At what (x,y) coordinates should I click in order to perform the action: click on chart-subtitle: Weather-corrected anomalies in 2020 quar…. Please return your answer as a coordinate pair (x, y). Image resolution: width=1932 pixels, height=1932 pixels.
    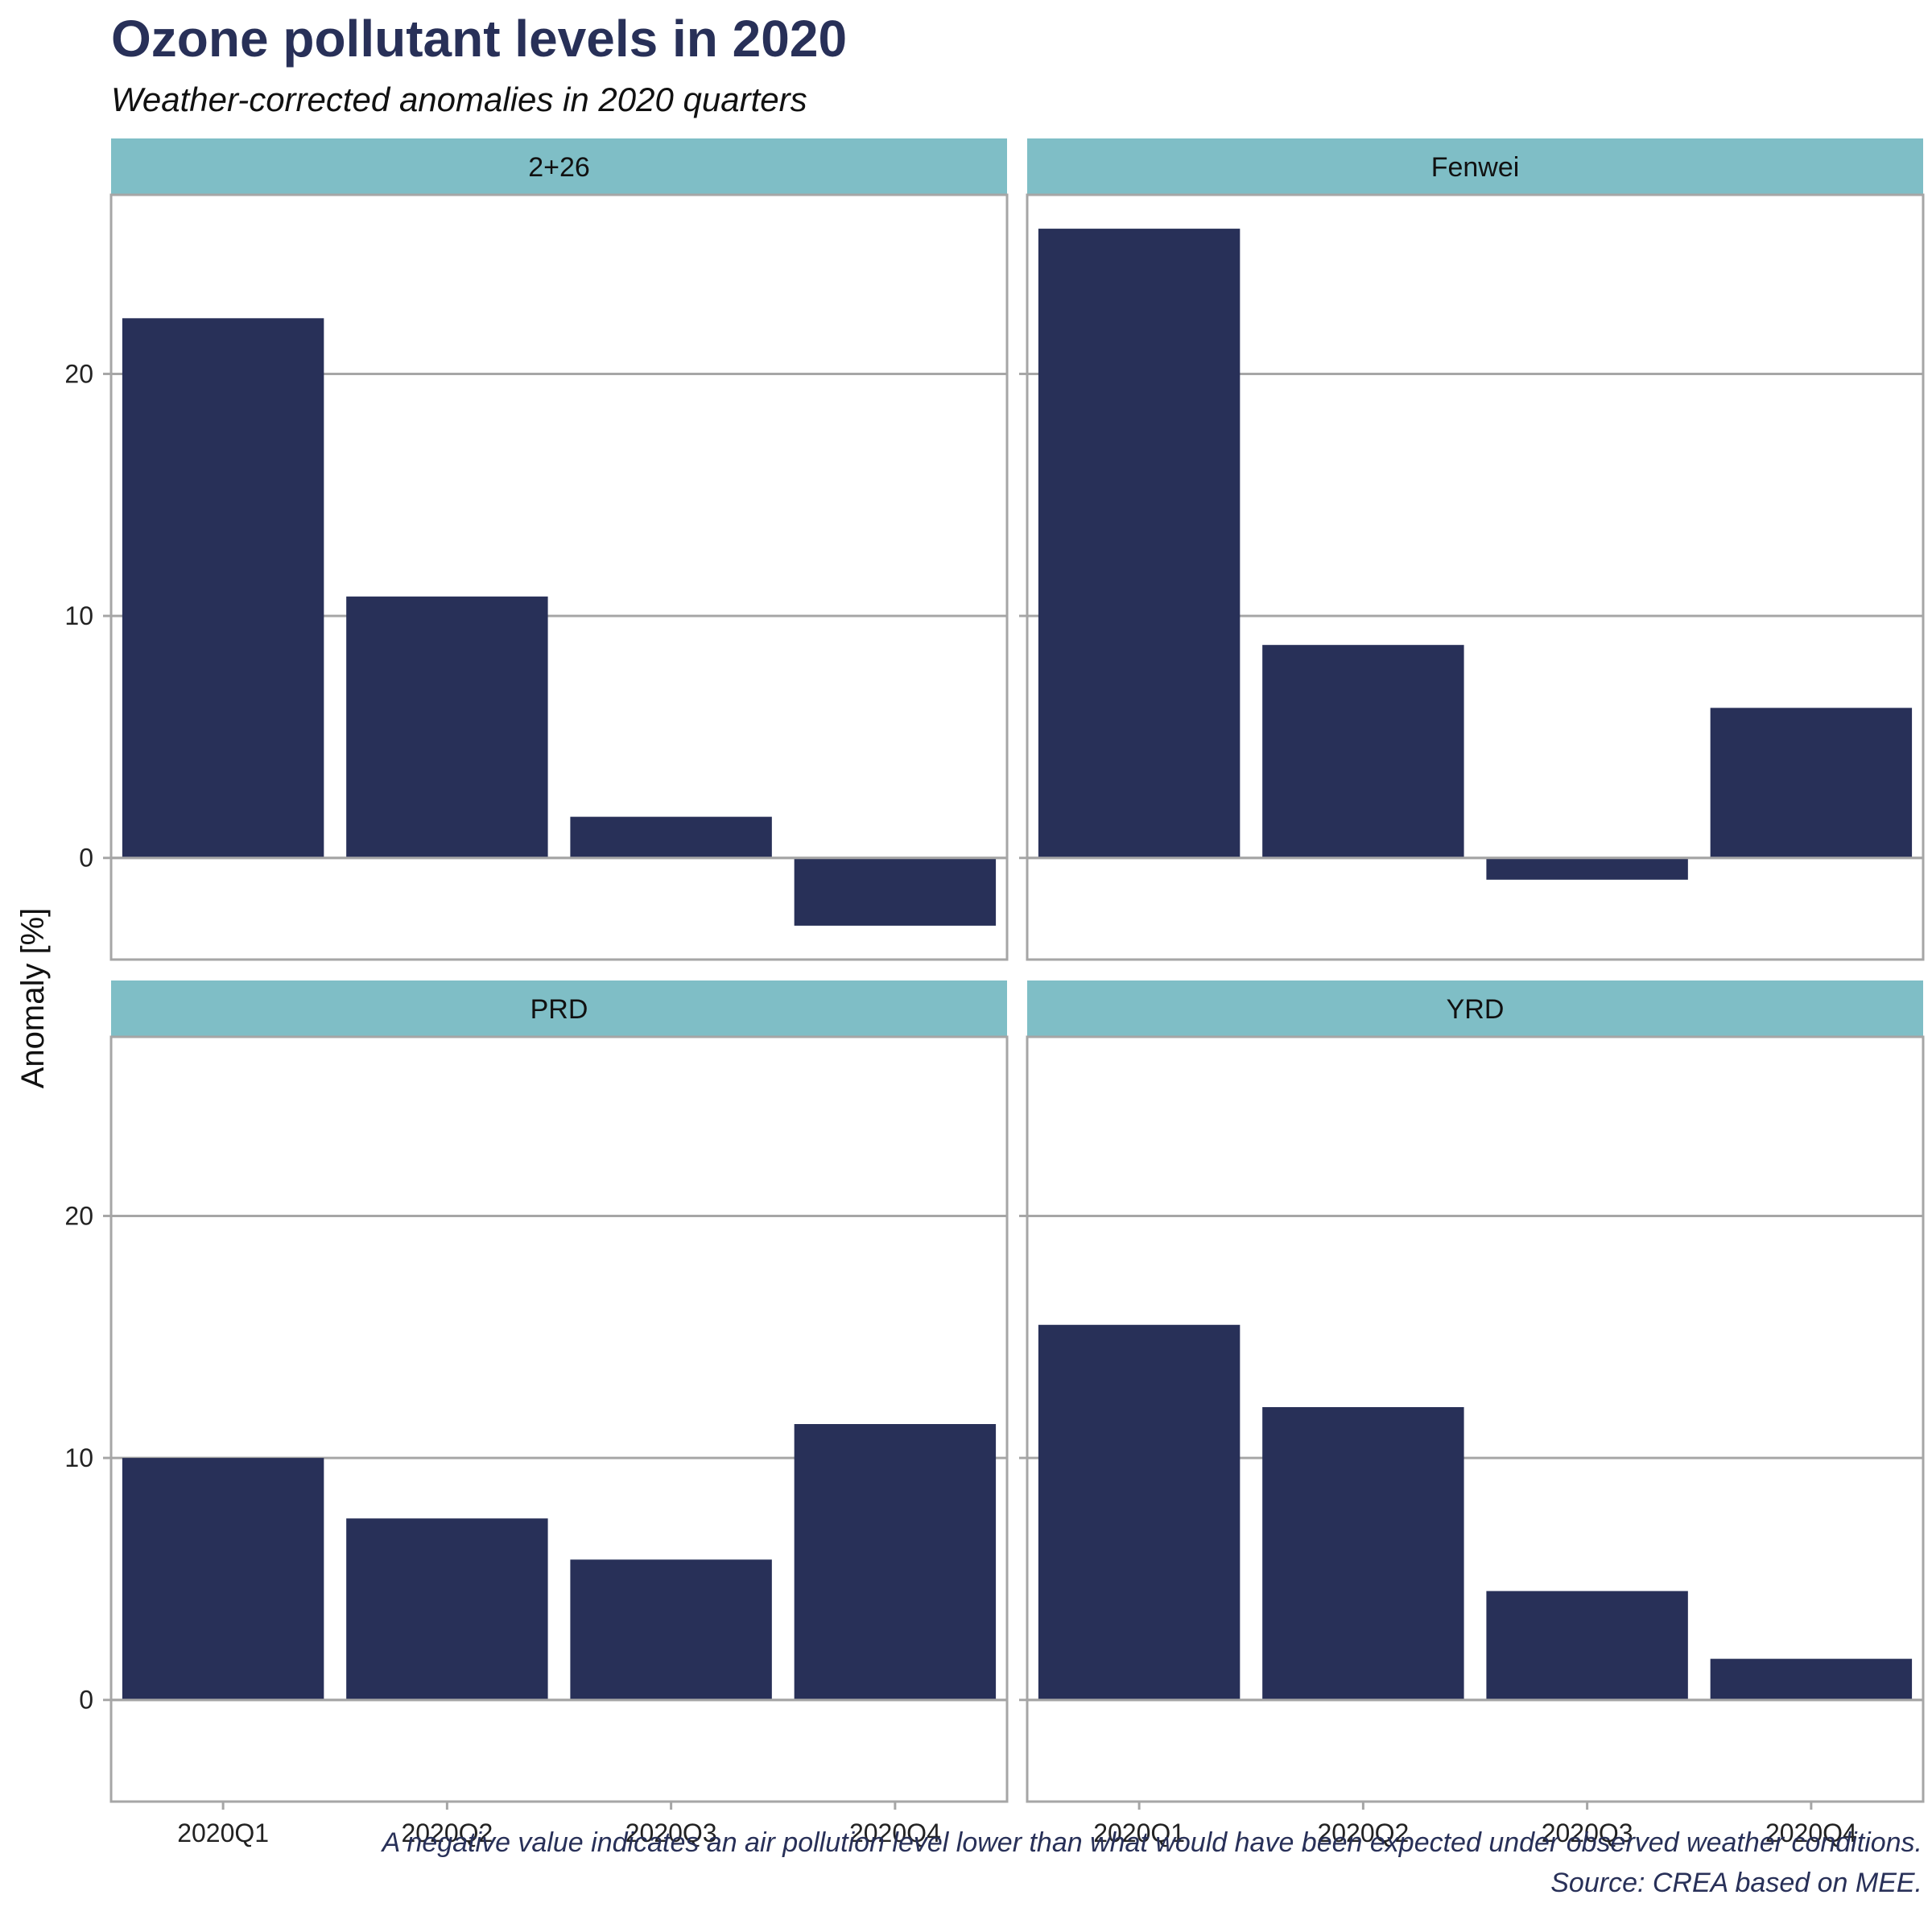
    Looking at the image, I should click on (459, 99).